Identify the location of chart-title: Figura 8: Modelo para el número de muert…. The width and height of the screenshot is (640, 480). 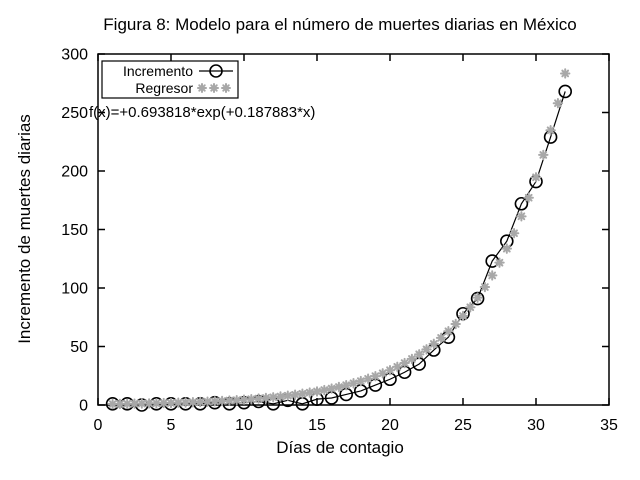
(339, 24).